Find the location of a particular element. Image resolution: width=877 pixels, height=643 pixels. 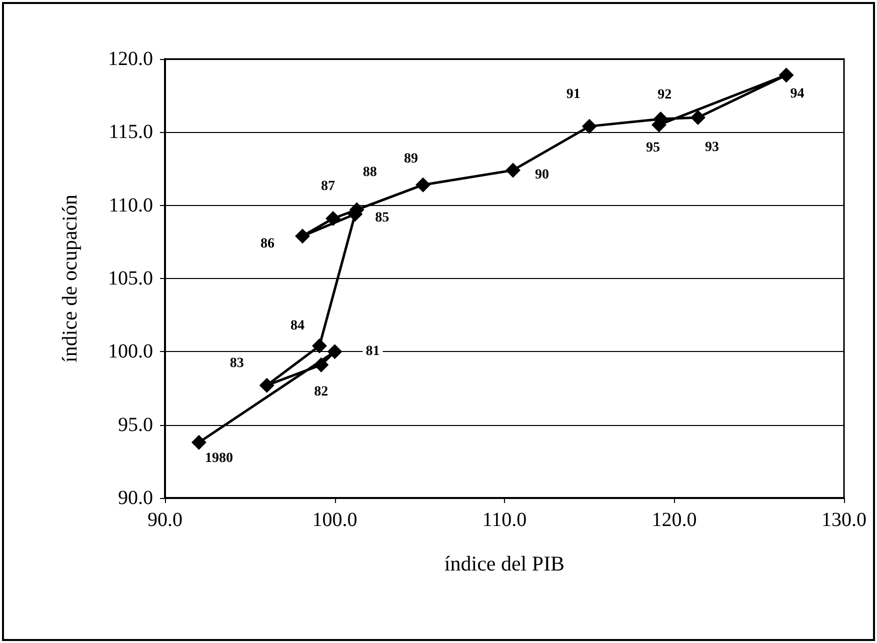

x-axis-title: índice del PIB is located at coordinates (504, 564).